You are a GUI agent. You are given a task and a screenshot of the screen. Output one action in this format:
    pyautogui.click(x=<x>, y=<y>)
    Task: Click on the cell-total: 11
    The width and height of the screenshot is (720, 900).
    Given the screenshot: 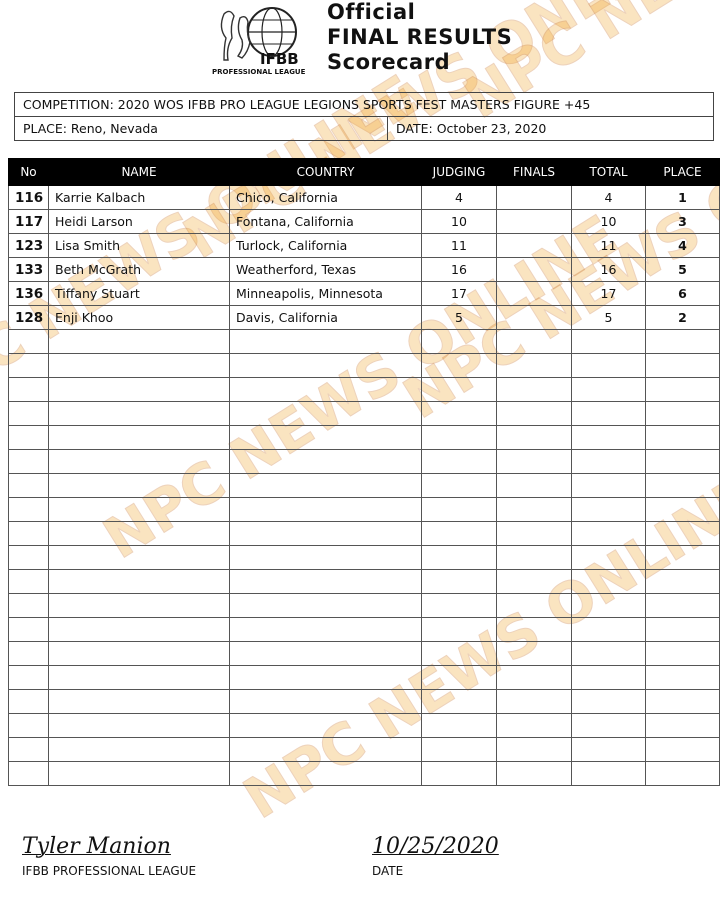 What is the action you would take?
    pyautogui.click(x=608, y=245)
    